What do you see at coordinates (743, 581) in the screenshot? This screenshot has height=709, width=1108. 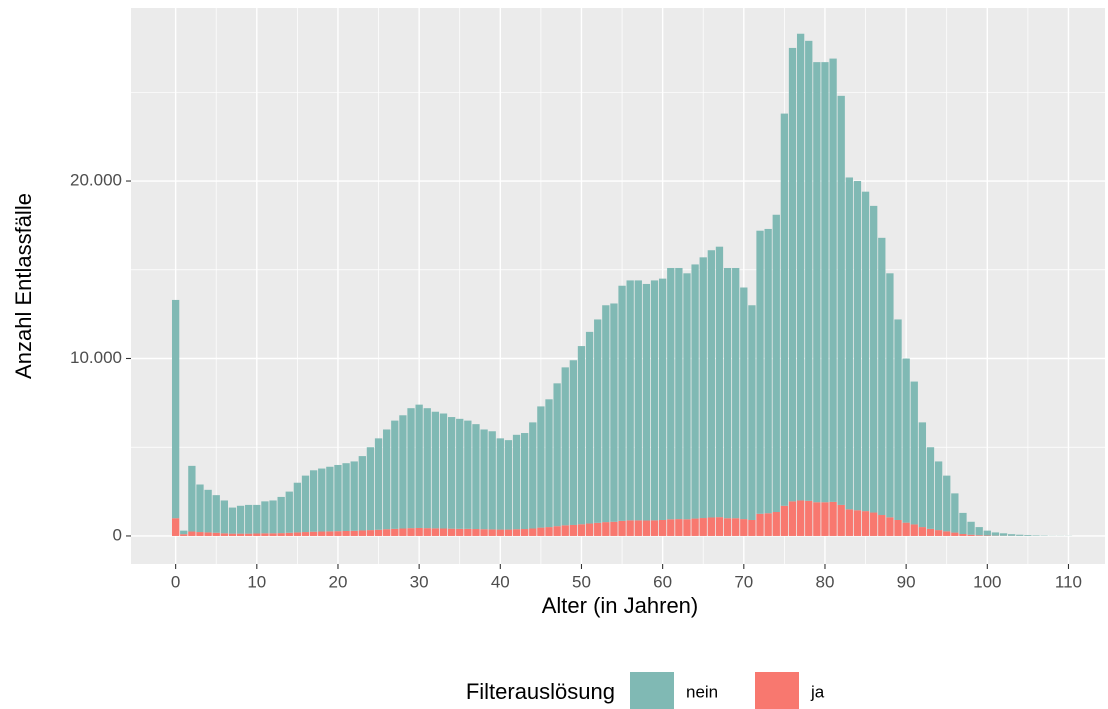 I see `x-tick-label: 70` at bounding box center [743, 581].